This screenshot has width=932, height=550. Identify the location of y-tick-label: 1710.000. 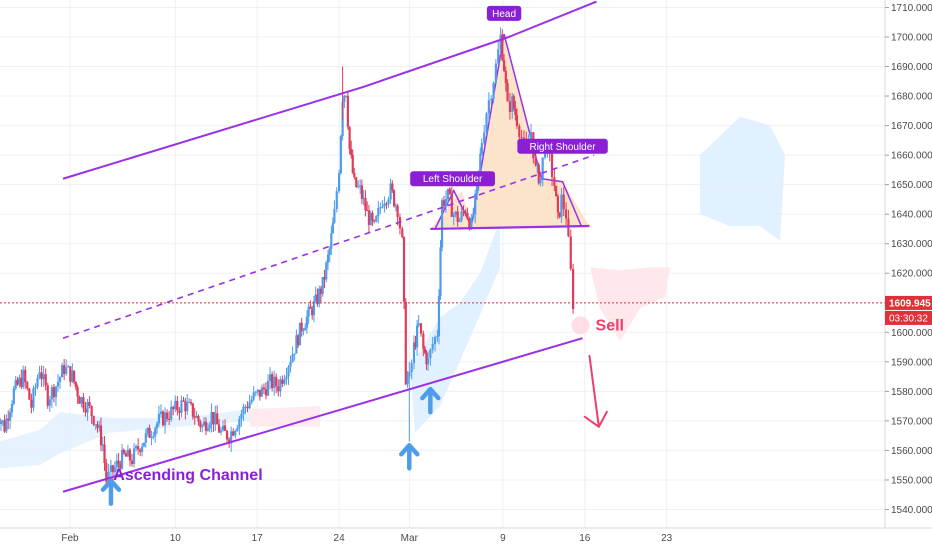
(911, 8).